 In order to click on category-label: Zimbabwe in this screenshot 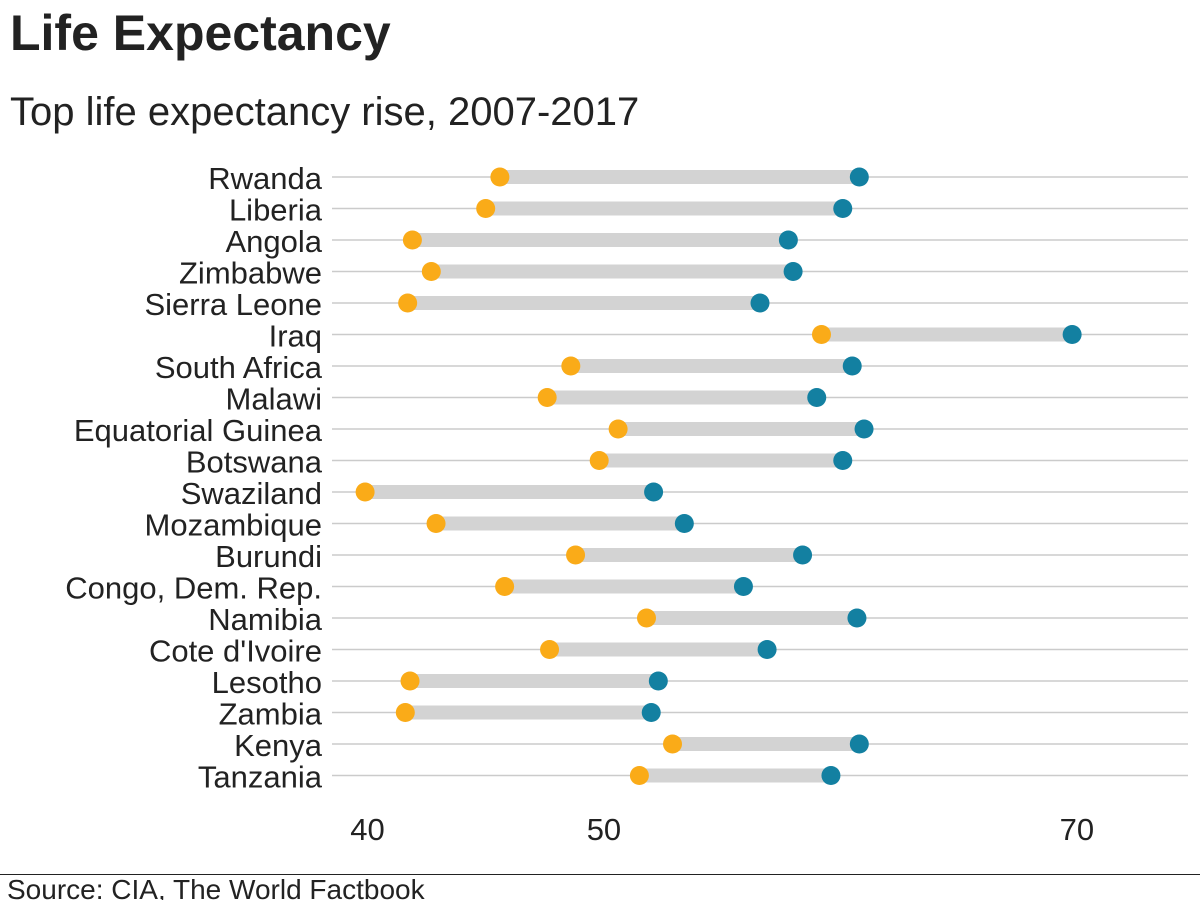, I will do `click(250, 273)`.